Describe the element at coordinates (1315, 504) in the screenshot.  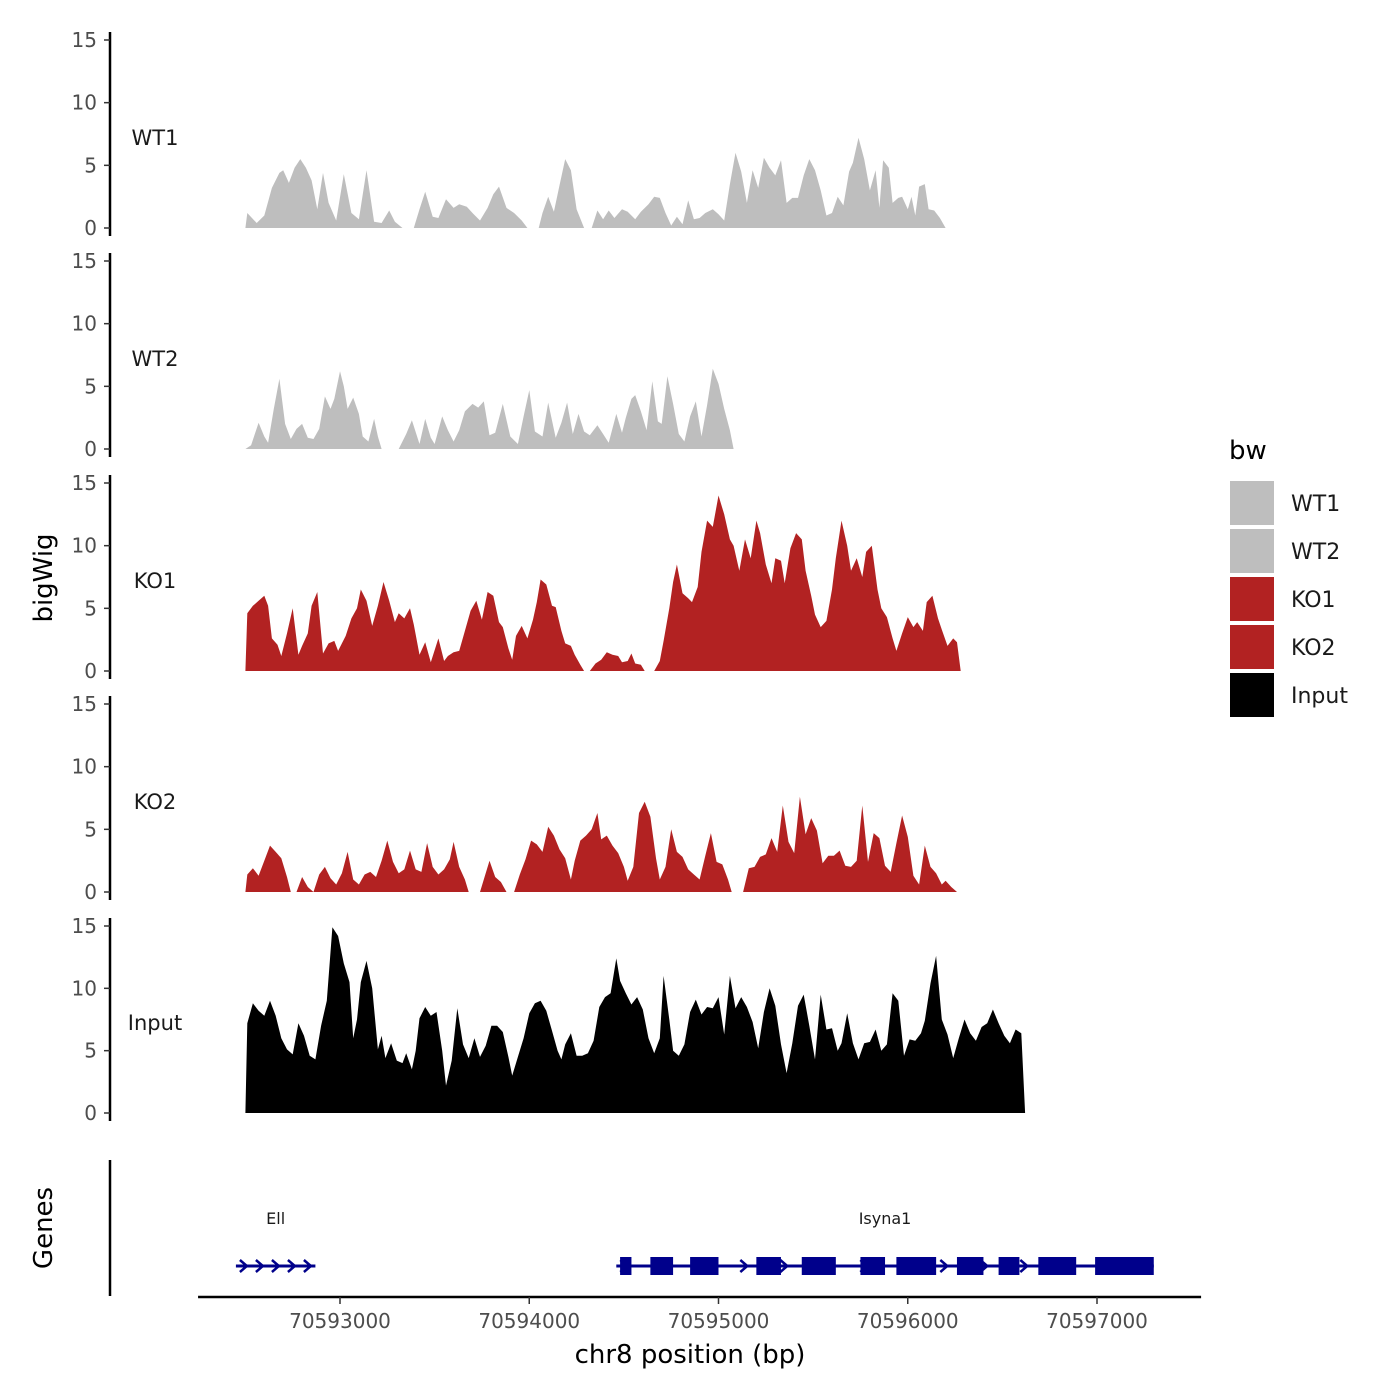
I see `legend-label-wt1: WT1` at that location.